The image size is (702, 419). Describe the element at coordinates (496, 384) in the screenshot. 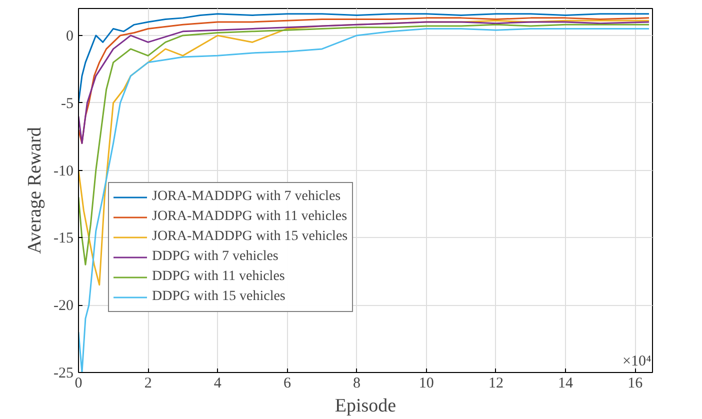

I see `x-tick-label: 12` at that location.